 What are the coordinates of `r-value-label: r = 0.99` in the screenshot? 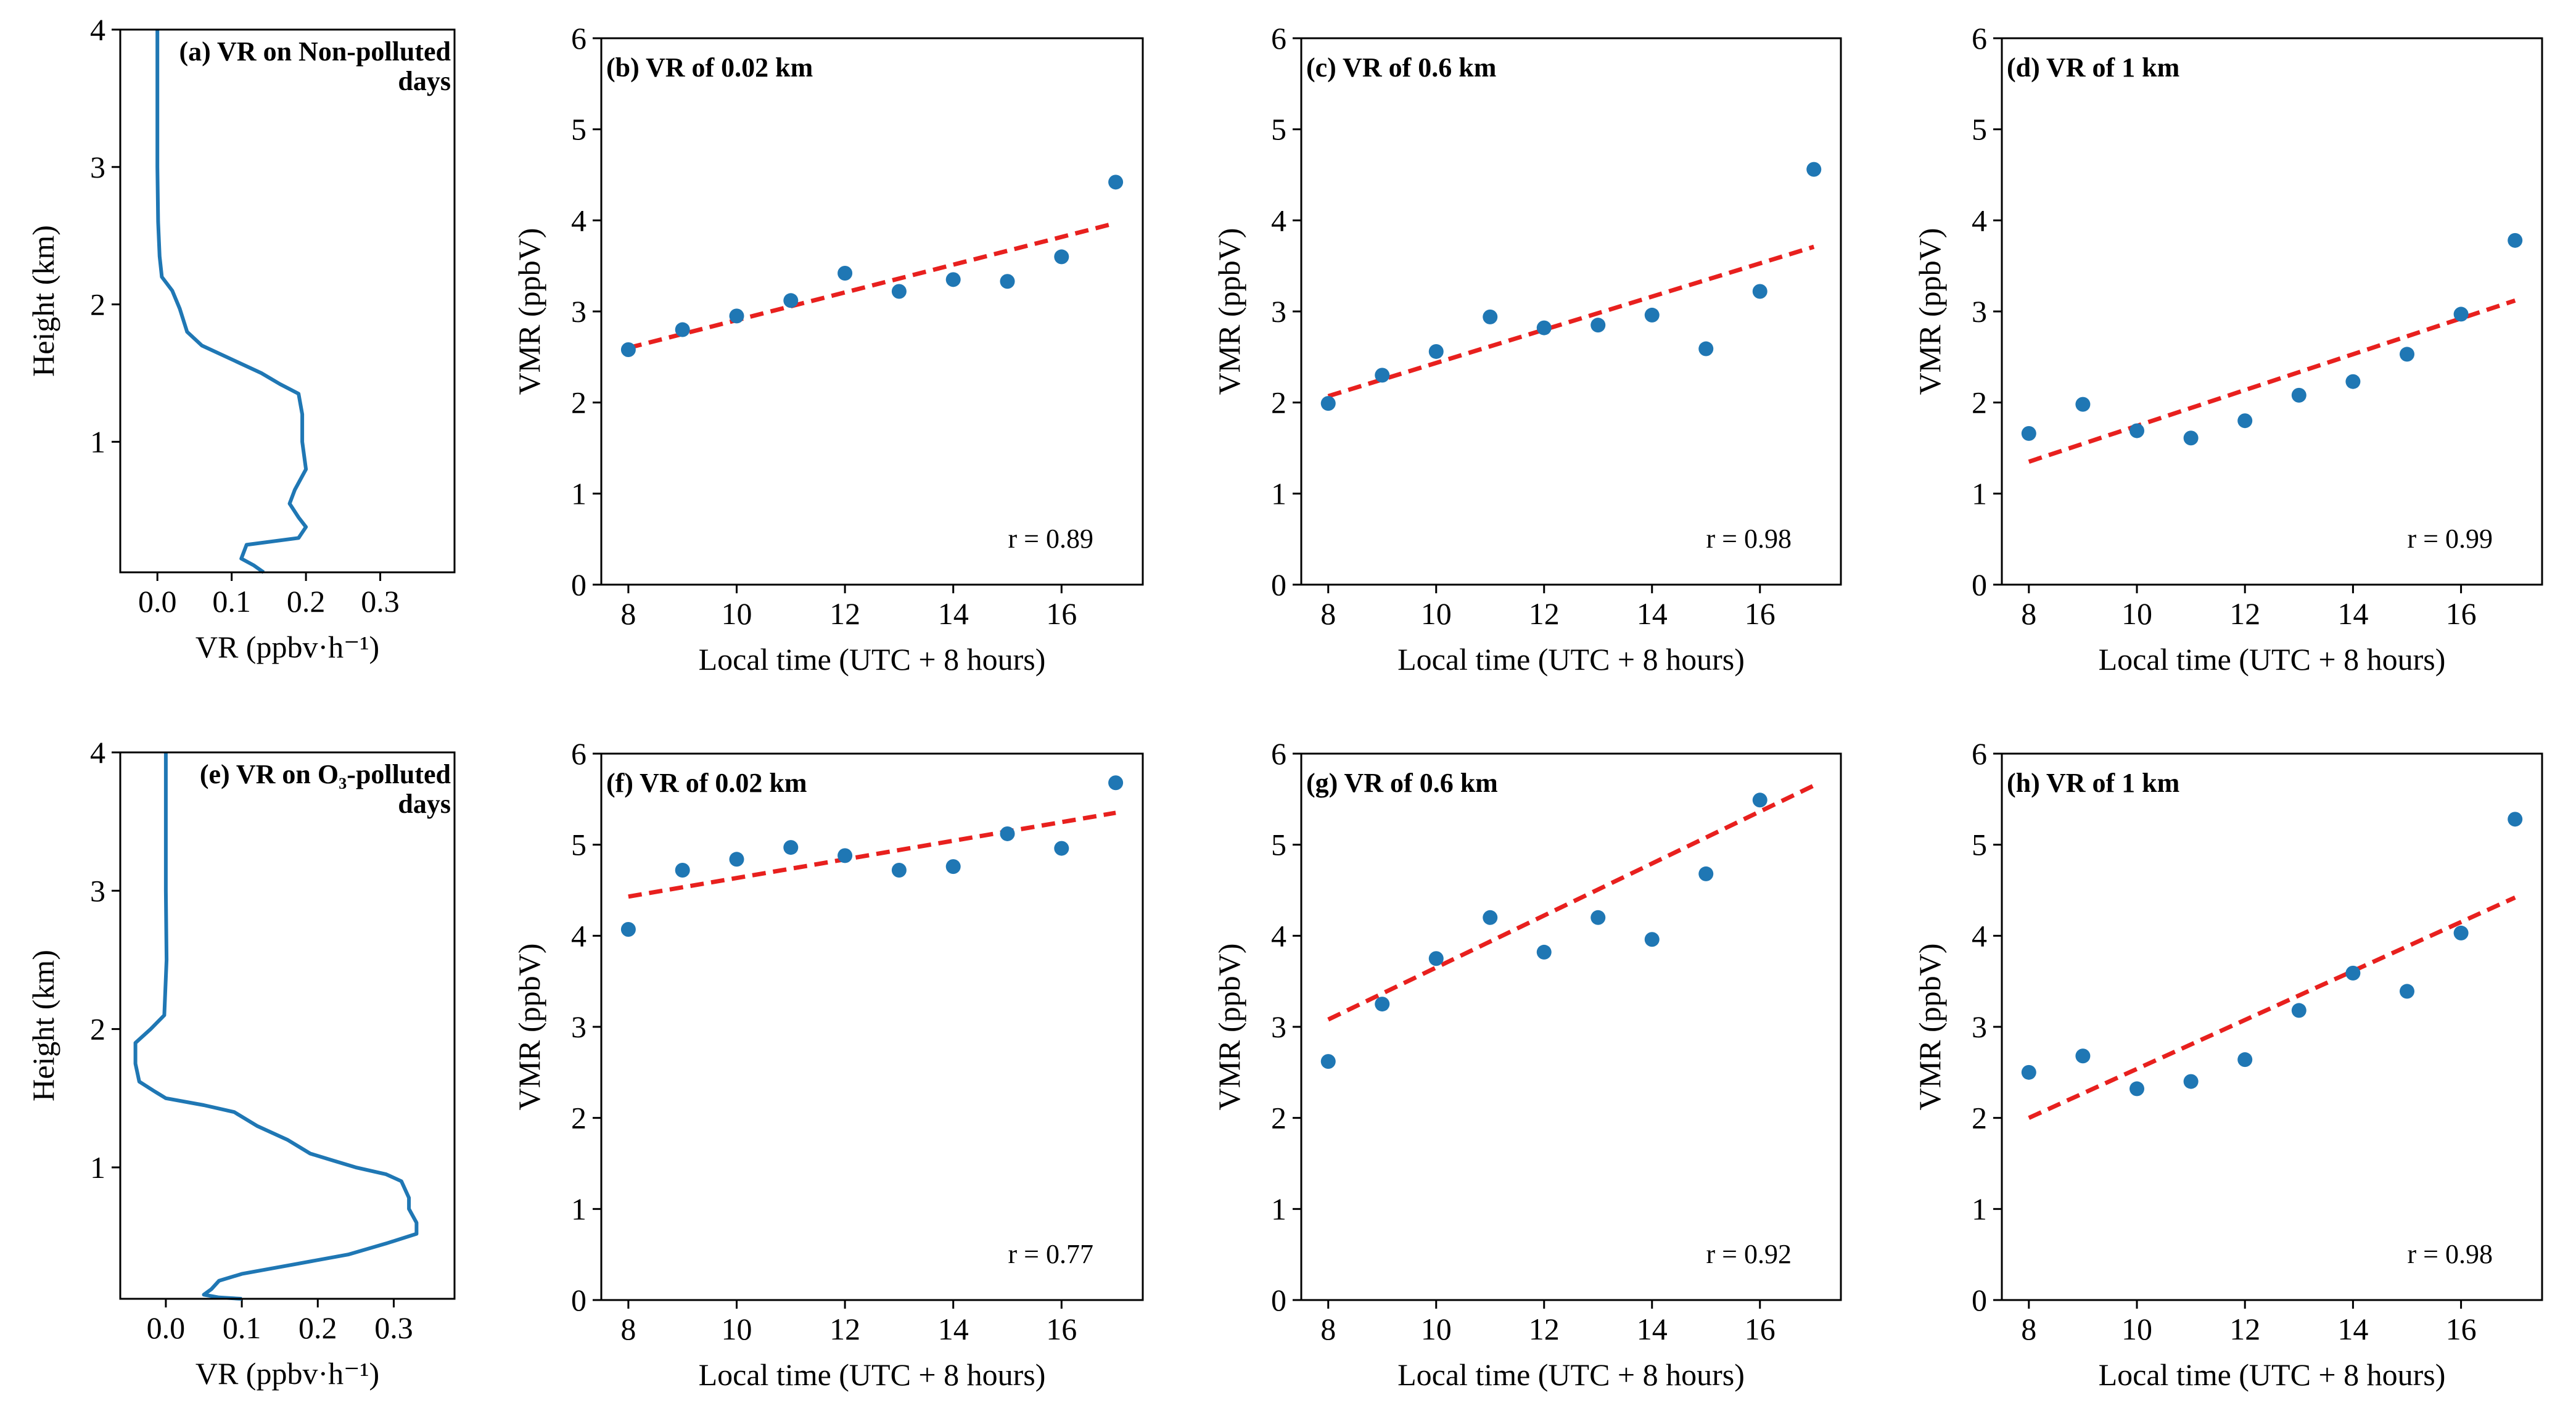 It's located at (2450, 539).